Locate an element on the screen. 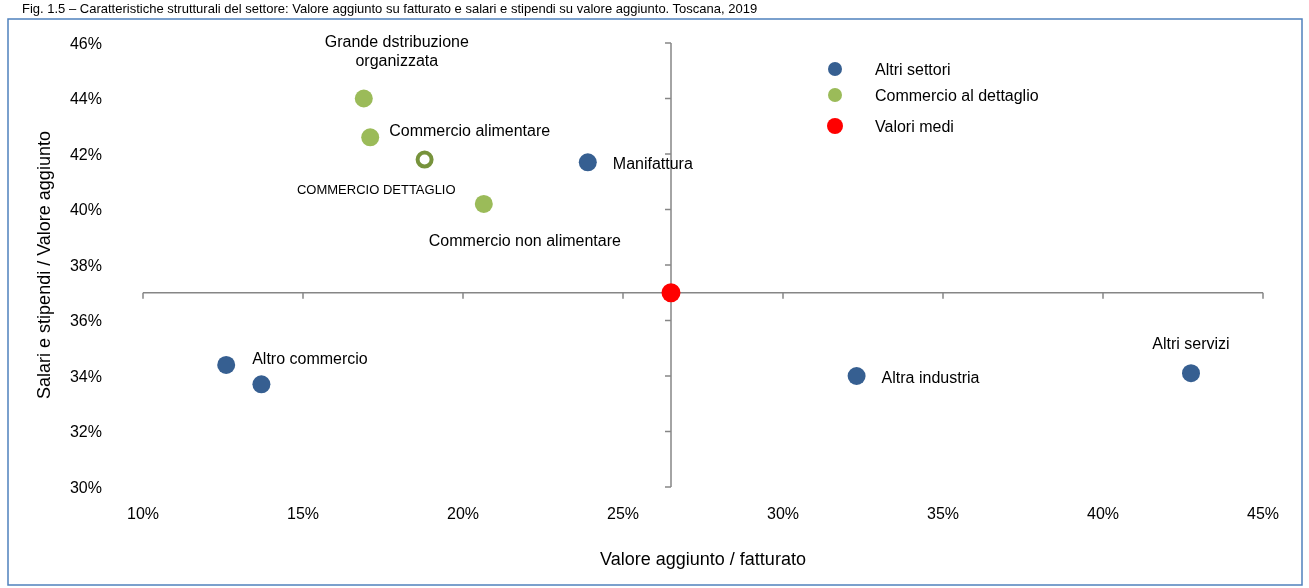  annotation: Altra industria is located at coordinates (930, 377).